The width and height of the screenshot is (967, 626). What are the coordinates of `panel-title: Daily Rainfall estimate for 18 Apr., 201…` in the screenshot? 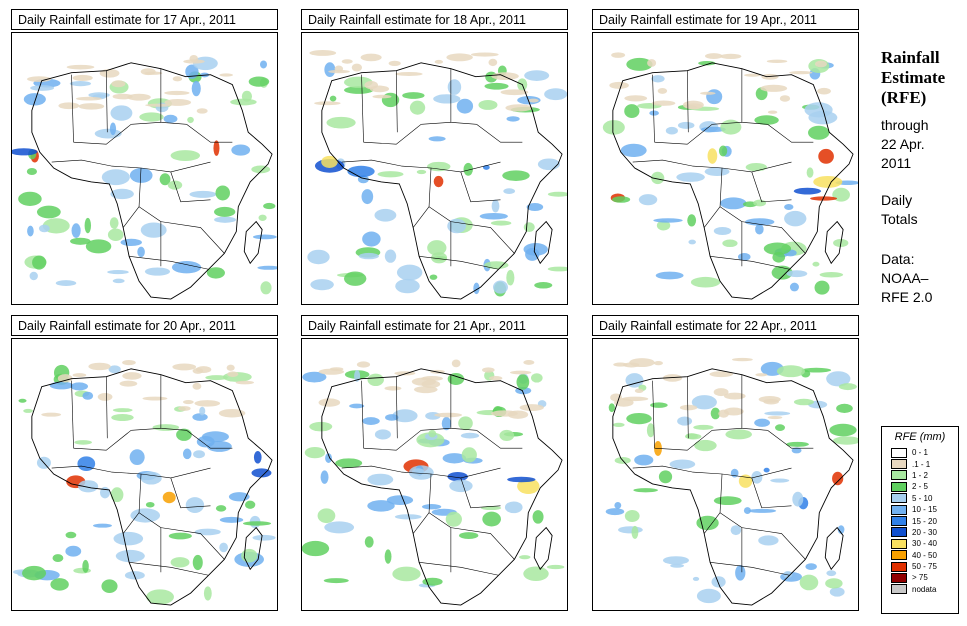 It's located at (434, 19).